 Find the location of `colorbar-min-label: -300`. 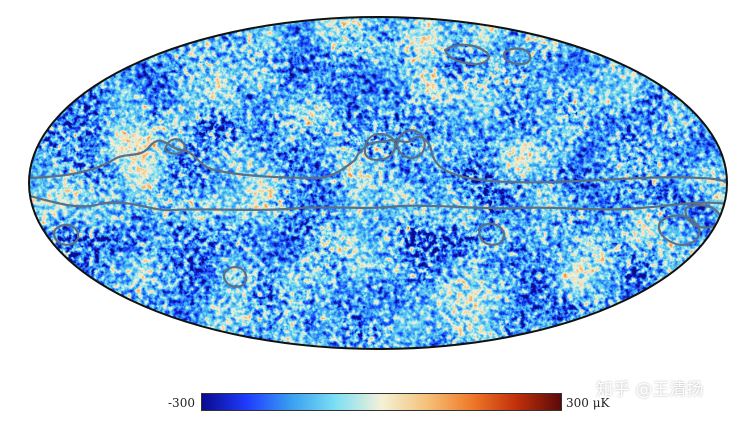

colorbar-min-label: -300 is located at coordinates (181, 403).